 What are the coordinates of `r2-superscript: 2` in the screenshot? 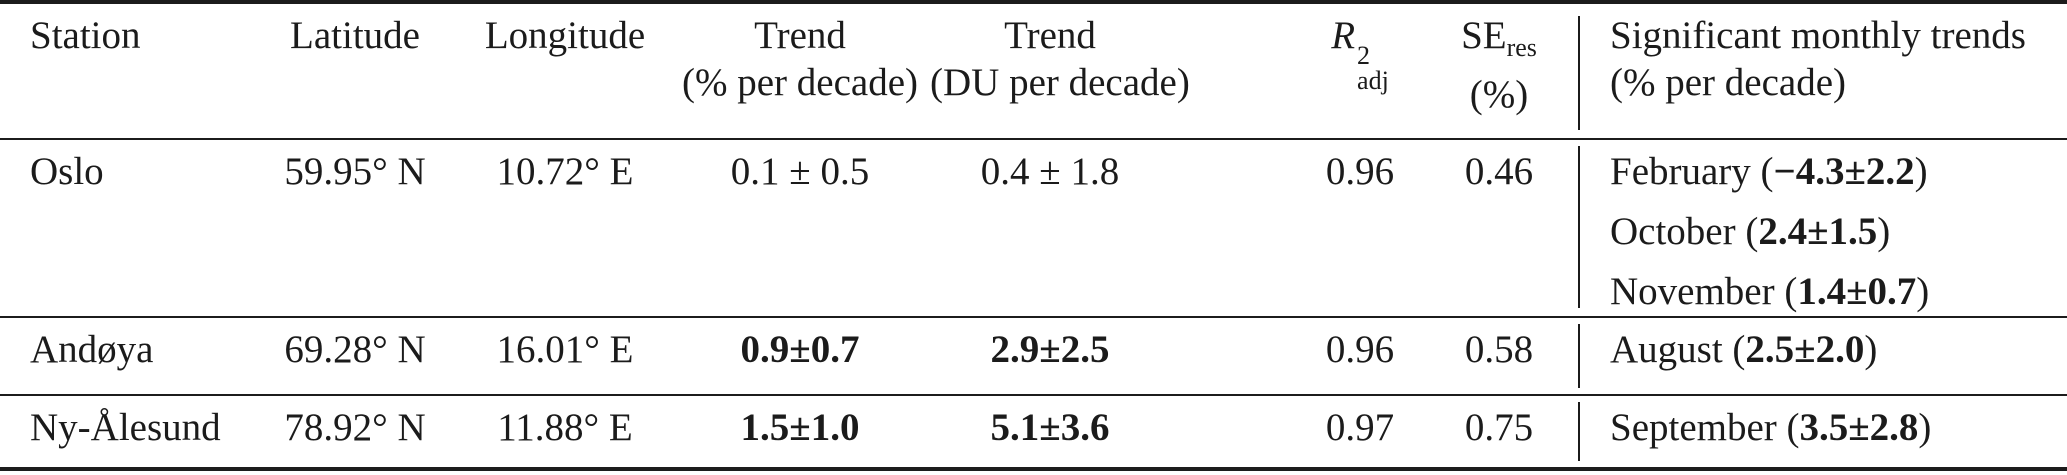 It's located at (1364, 55).